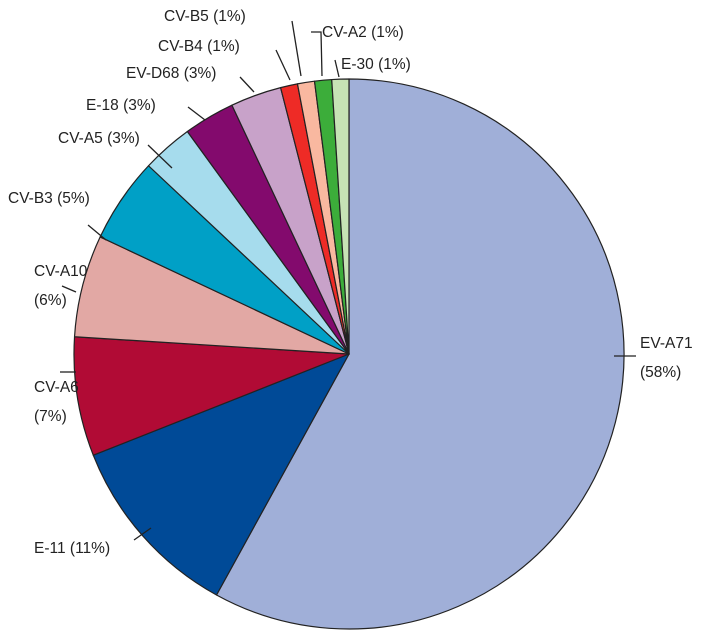 This screenshot has height=636, width=708. I want to click on slice-label-name: E-30, so click(359, 64).